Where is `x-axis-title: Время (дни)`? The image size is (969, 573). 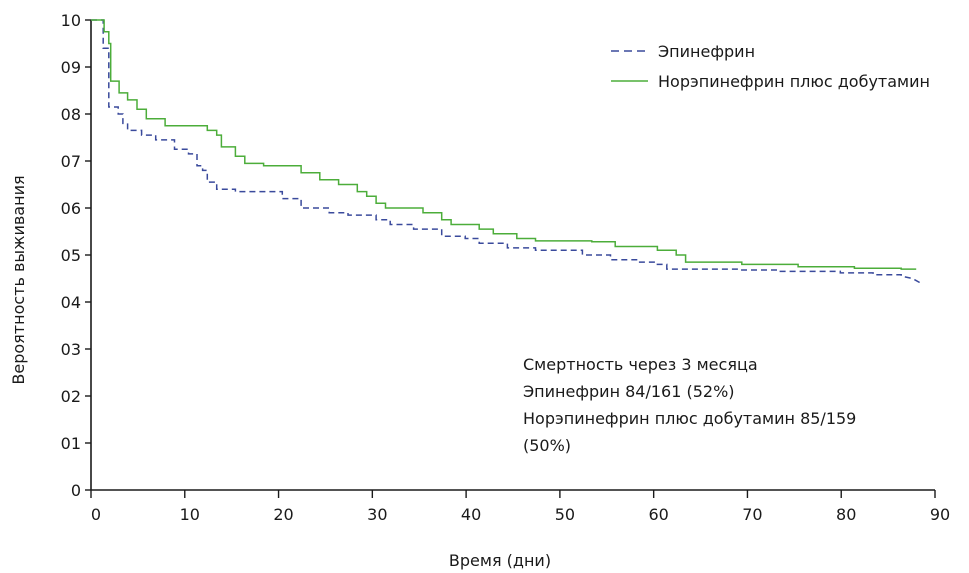 x-axis-title: Время (дни) is located at coordinates (500, 560).